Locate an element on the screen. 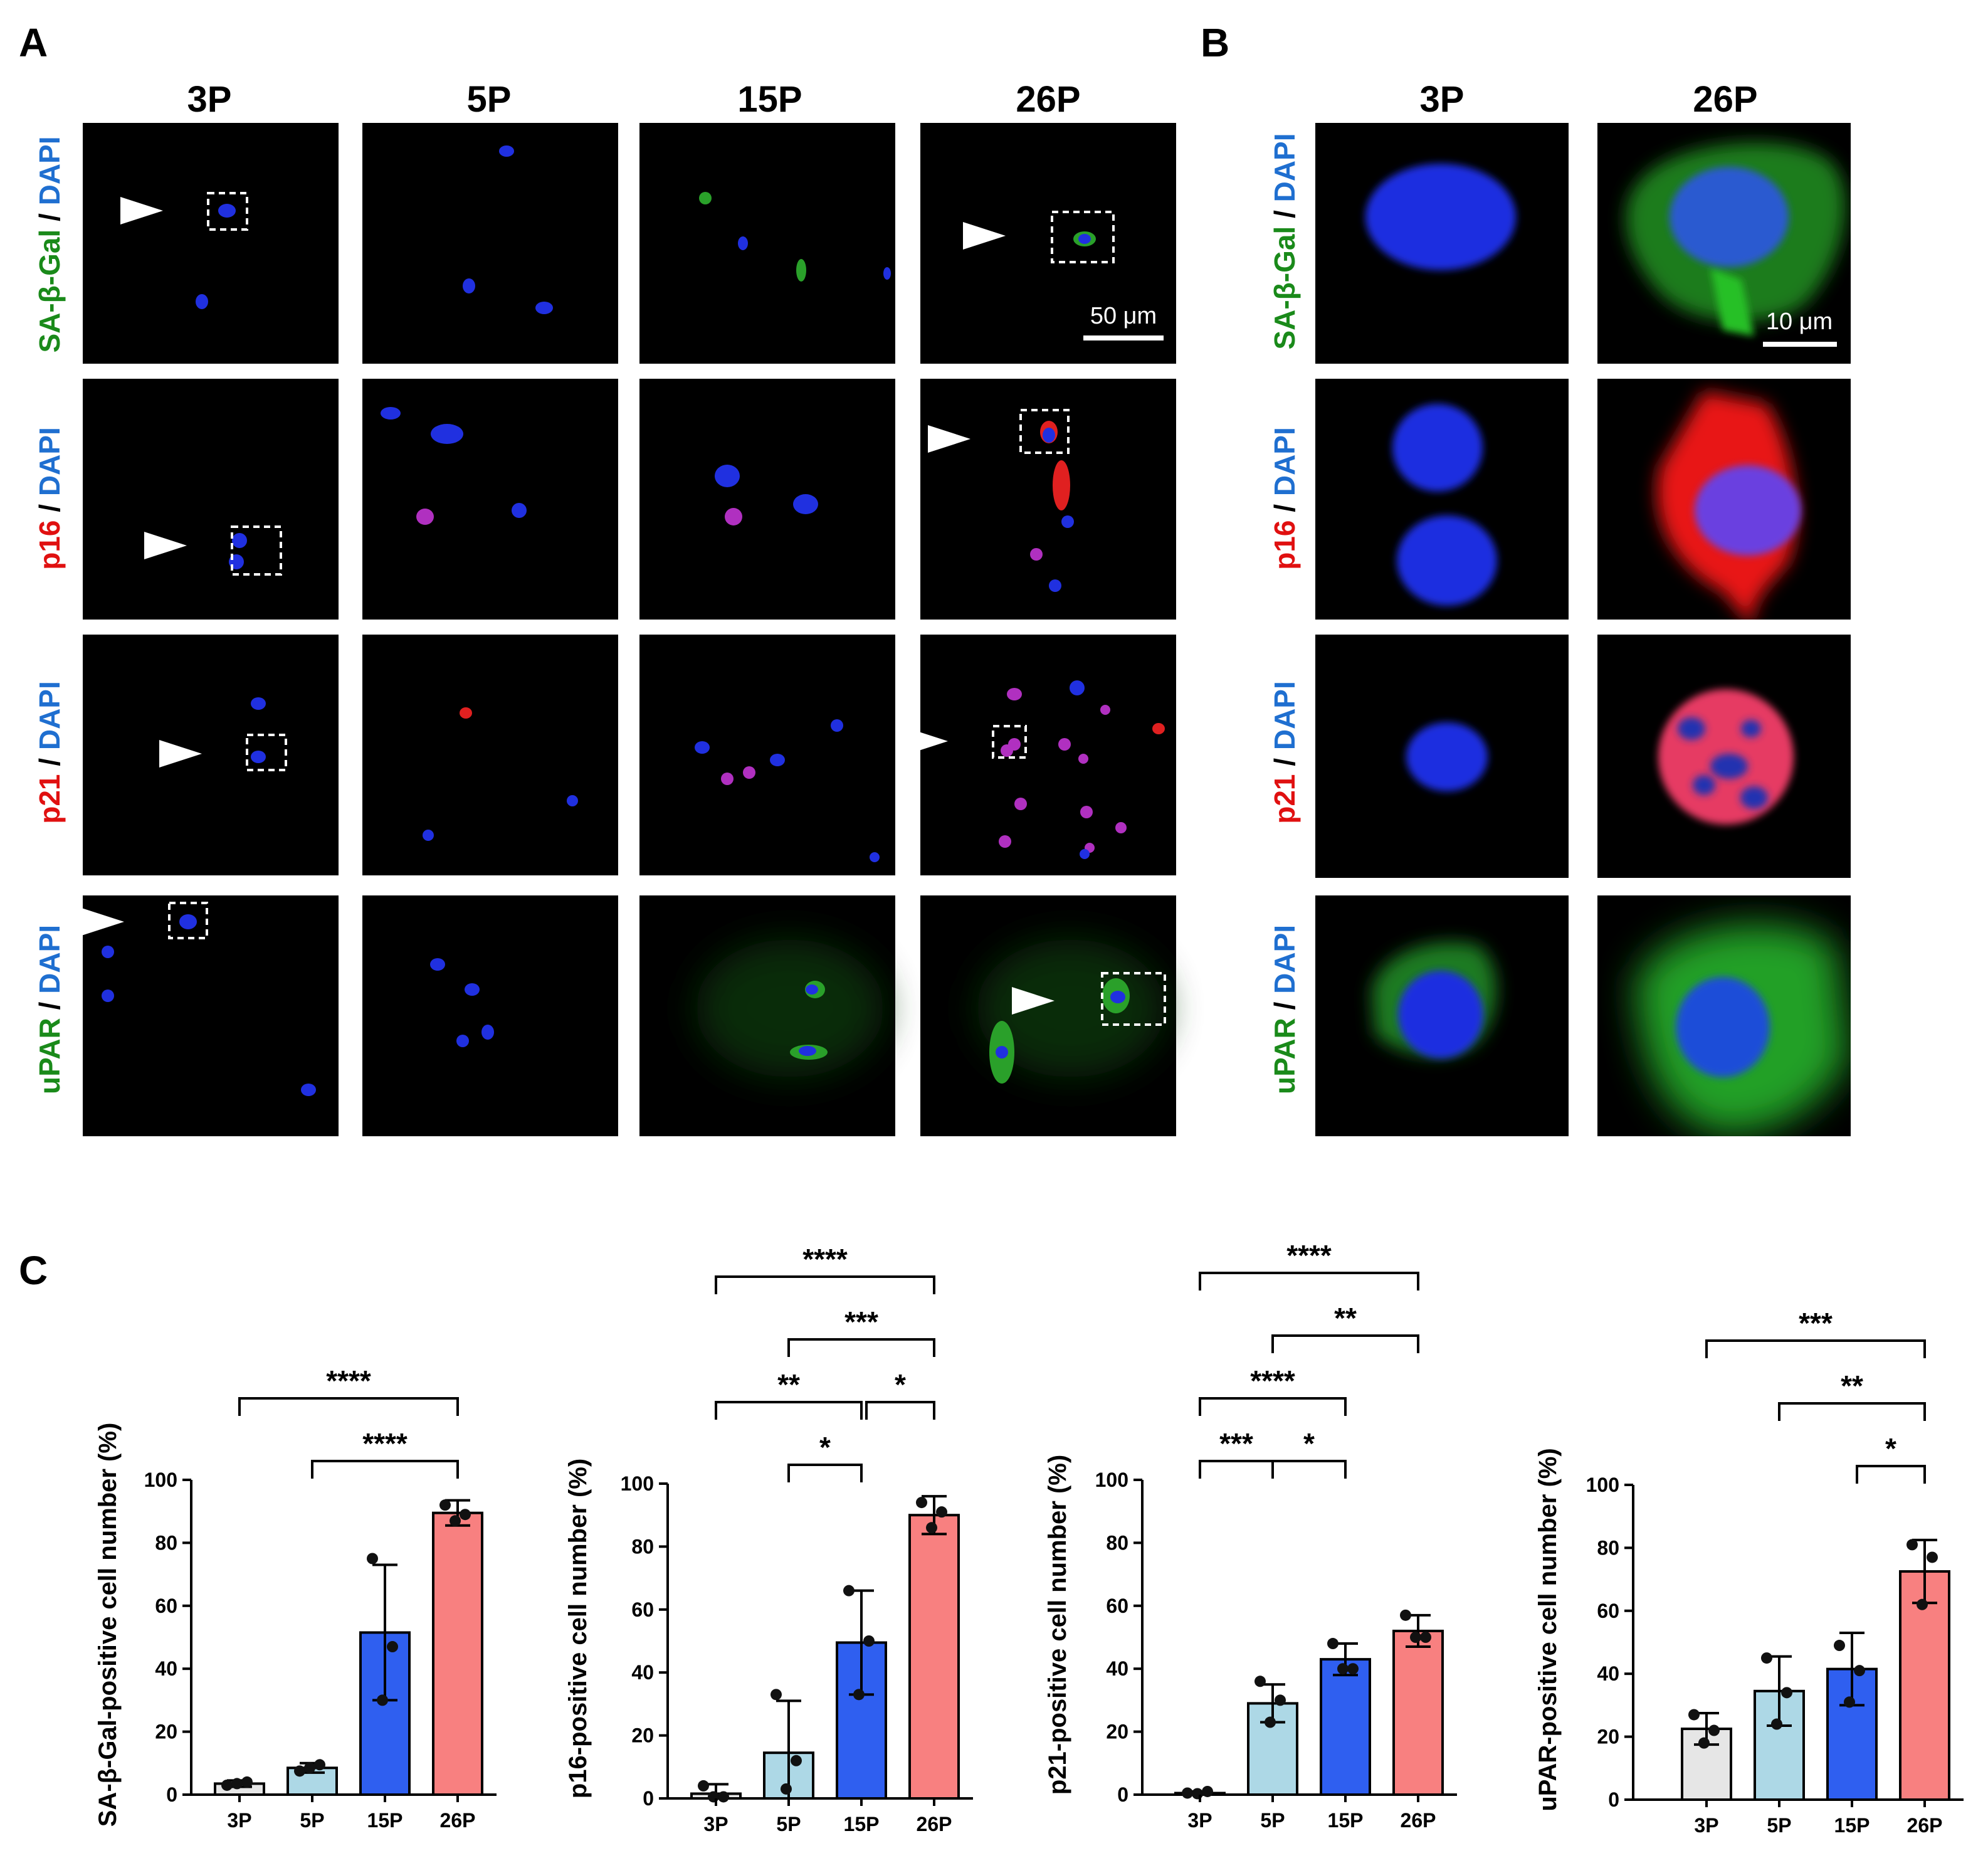 This screenshot has width=1988, height=1863. row-label-upar: uPAR / DAPI is located at coordinates (49, 1009).